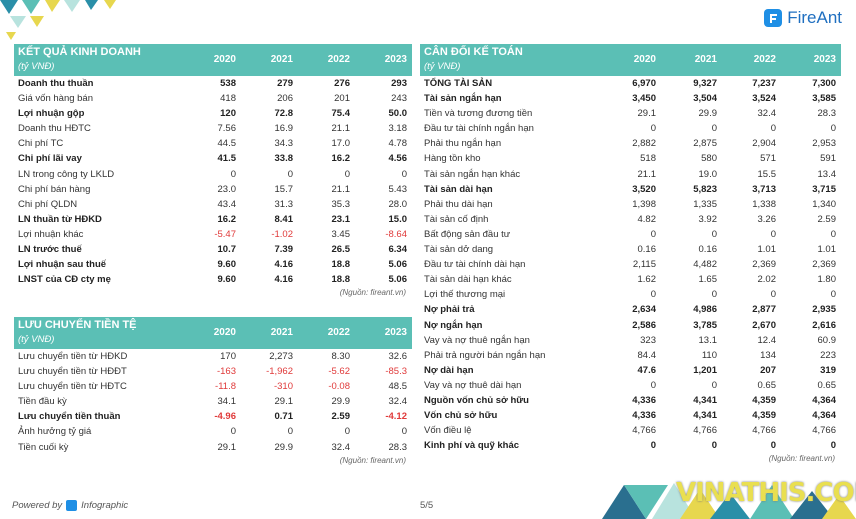  I want to click on row-label: Tài sản ngắn hạn khác, so click(472, 174).